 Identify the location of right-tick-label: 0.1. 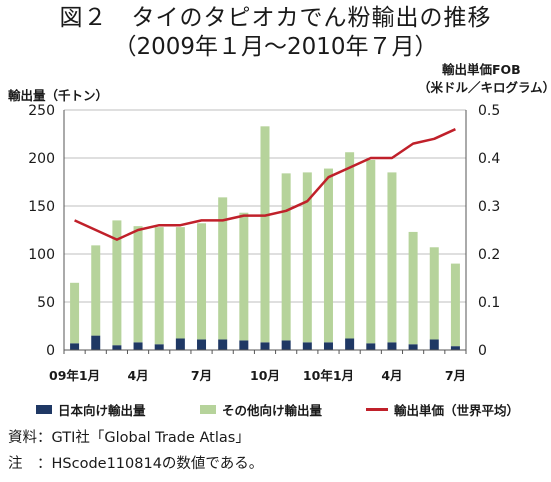
(489, 303).